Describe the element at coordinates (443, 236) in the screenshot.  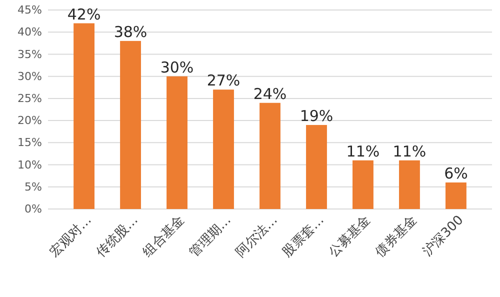
I see `x-tick-label: 沪深300` at that location.